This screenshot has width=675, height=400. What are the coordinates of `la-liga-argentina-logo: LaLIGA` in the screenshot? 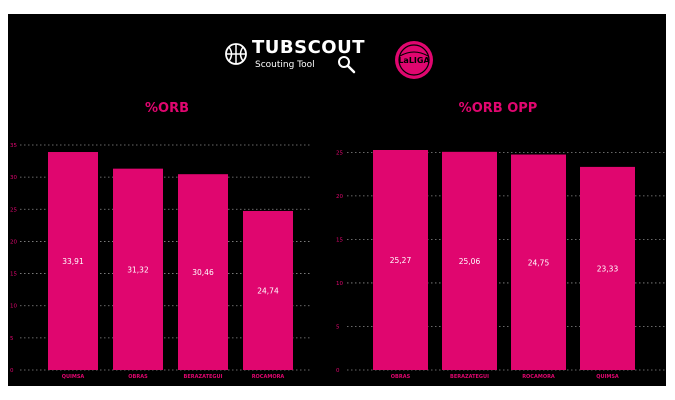 It's located at (414, 60).